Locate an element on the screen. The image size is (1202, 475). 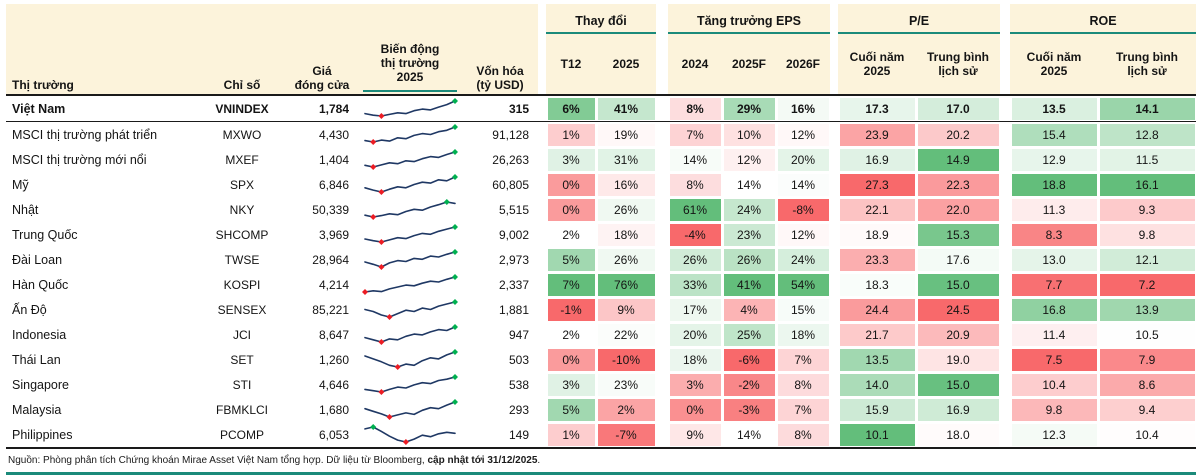
roe-2025-cell: 15.4 is located at coordinates (1054, 135).